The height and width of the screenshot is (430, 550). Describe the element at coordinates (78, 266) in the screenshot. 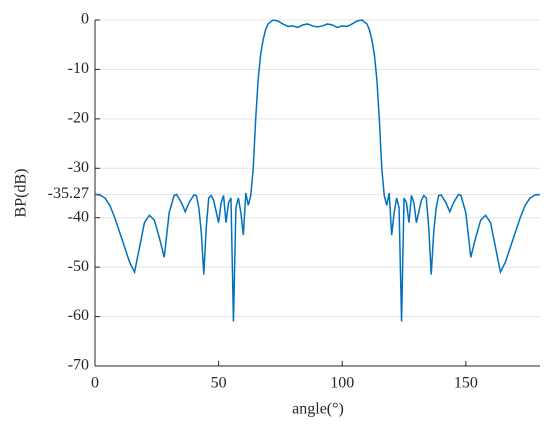

I see `y-tick-label: -50` at that location.